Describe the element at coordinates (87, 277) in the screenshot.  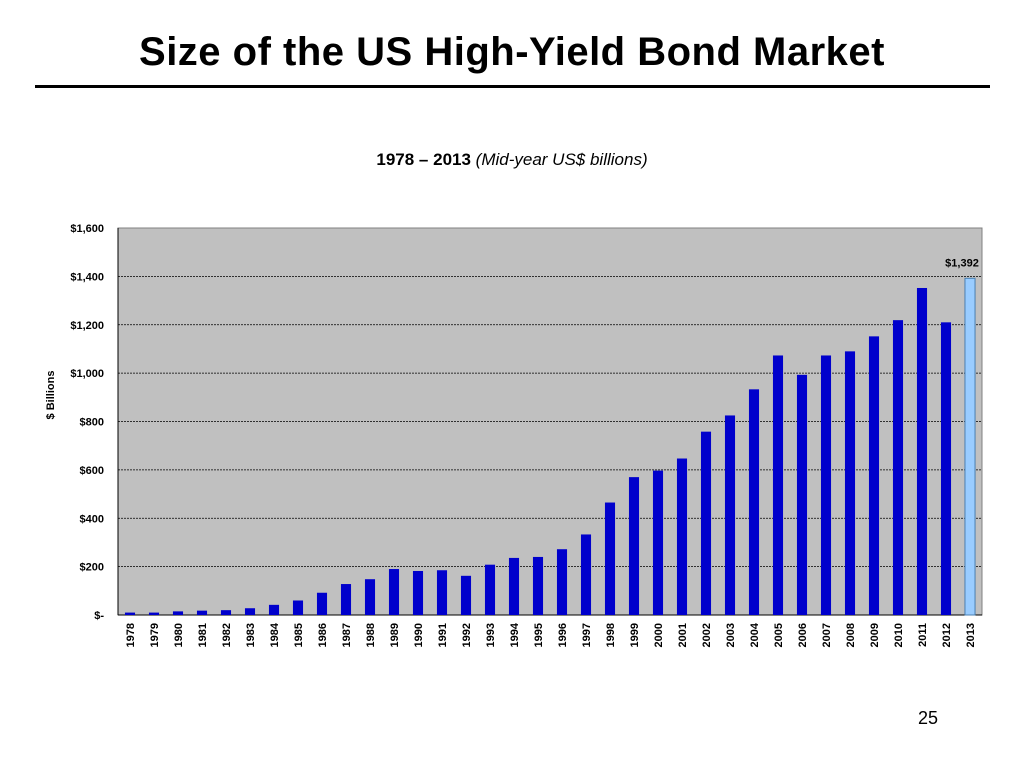
I see `y-tick-label: $1,400` at that location.